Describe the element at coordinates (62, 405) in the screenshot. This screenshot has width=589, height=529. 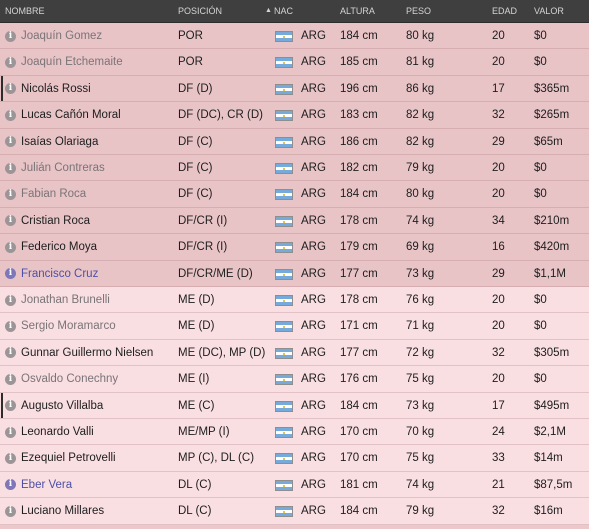
I see `player-name: Augusto Villalba` at that location.